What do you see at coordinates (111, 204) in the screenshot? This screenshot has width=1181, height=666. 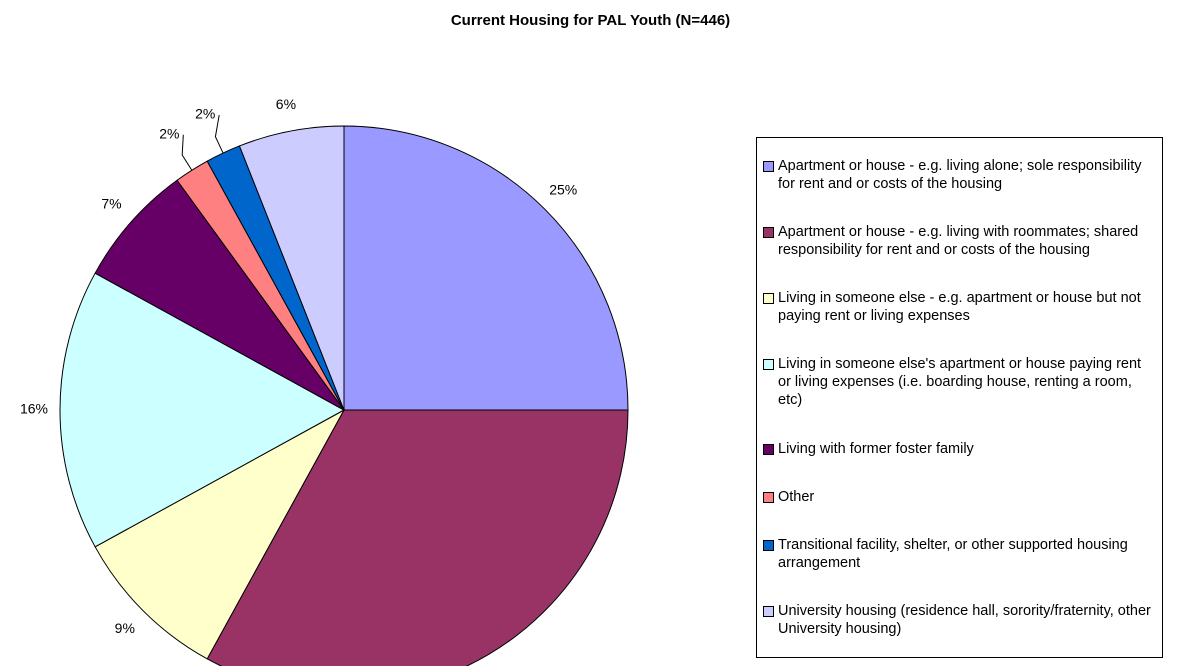 I see `data-label: 7%` at bounding box center [111, 204].